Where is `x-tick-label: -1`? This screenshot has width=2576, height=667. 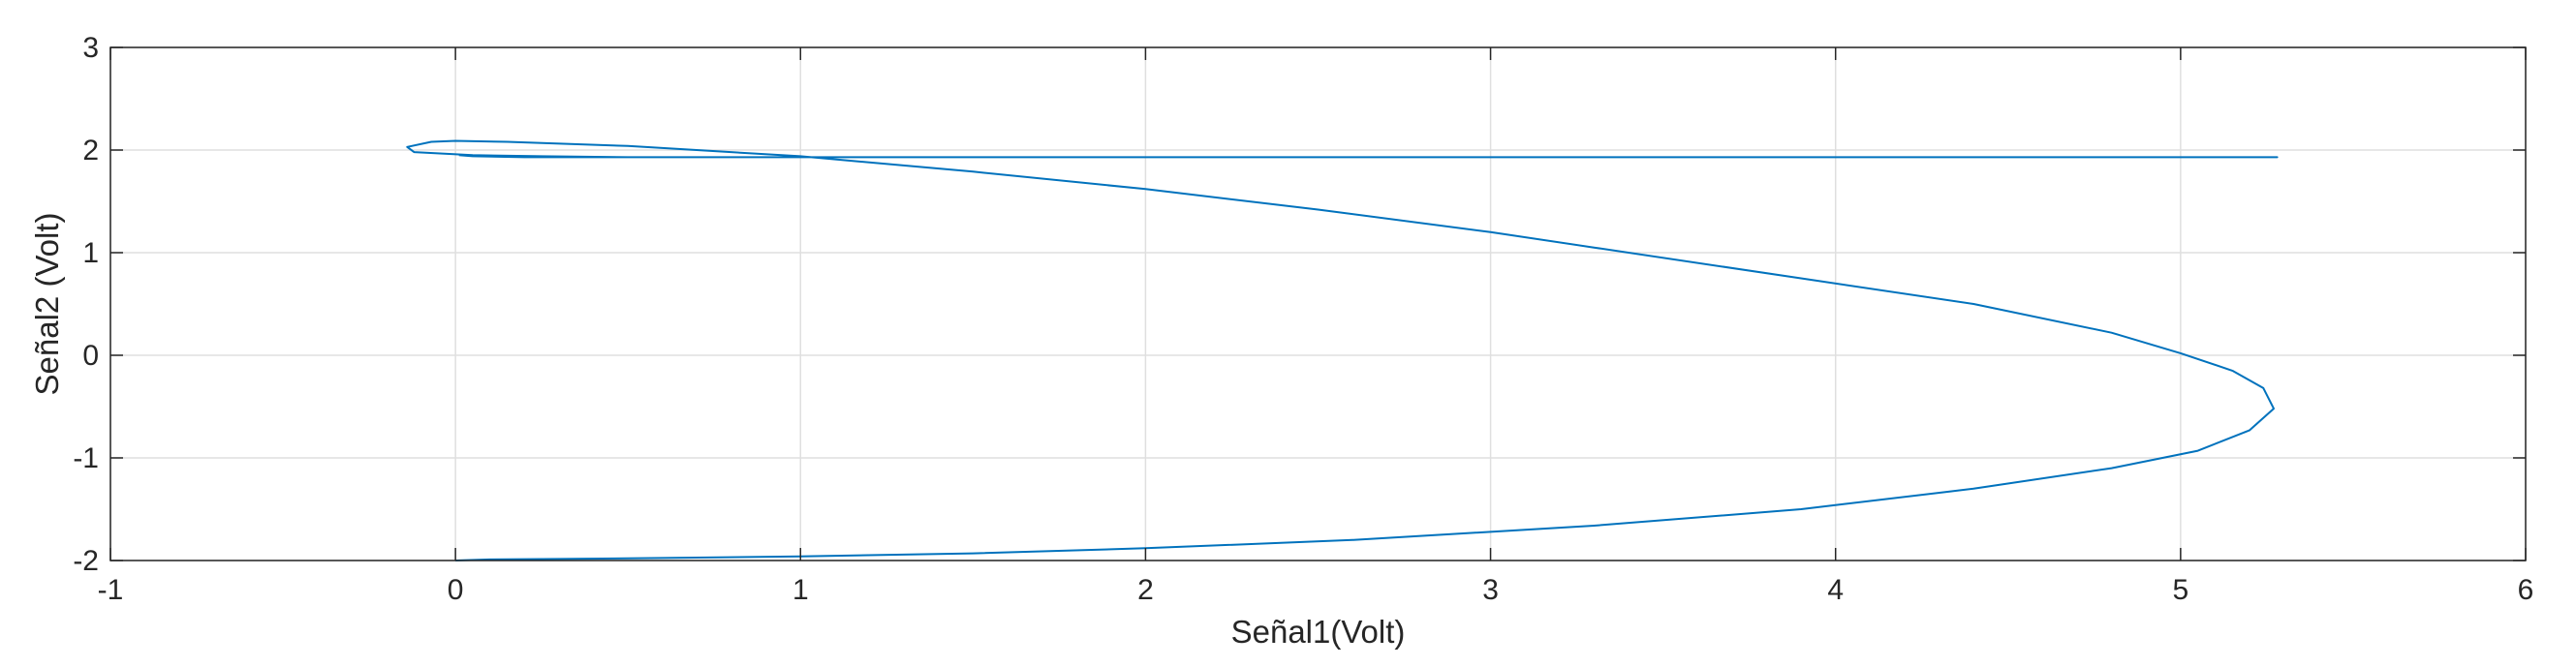
x-tick-label: -1 is located at coordinates (111, 590).